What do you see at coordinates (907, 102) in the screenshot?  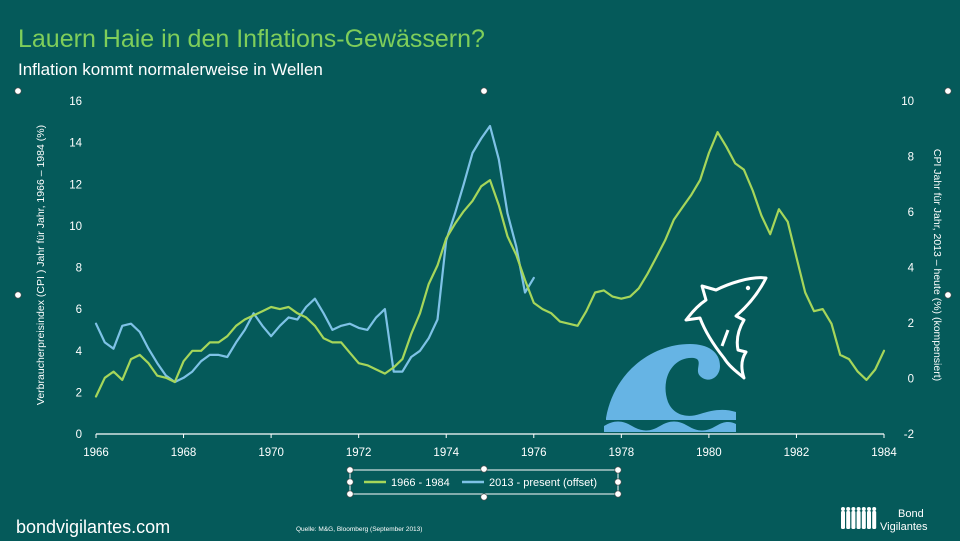 I see `y-right-tick-label-10: 10` at bounding box center [907, 102].